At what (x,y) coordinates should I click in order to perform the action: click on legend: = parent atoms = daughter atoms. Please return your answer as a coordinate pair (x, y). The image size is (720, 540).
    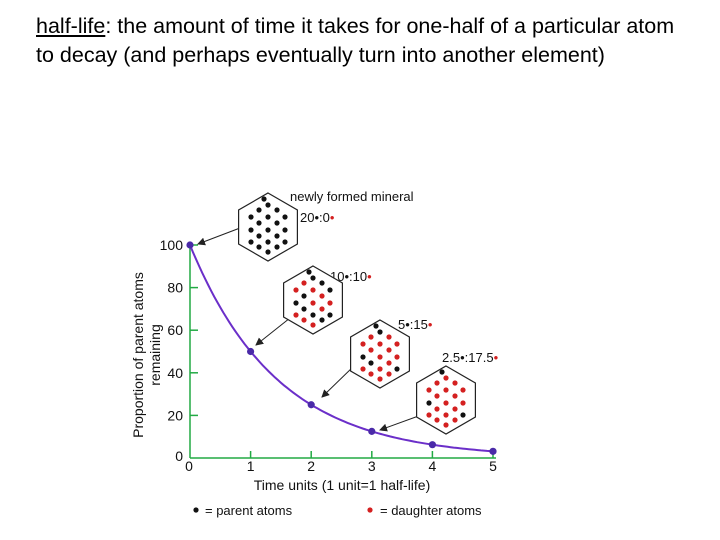
    Looking at the image, I should click on (337, 510).